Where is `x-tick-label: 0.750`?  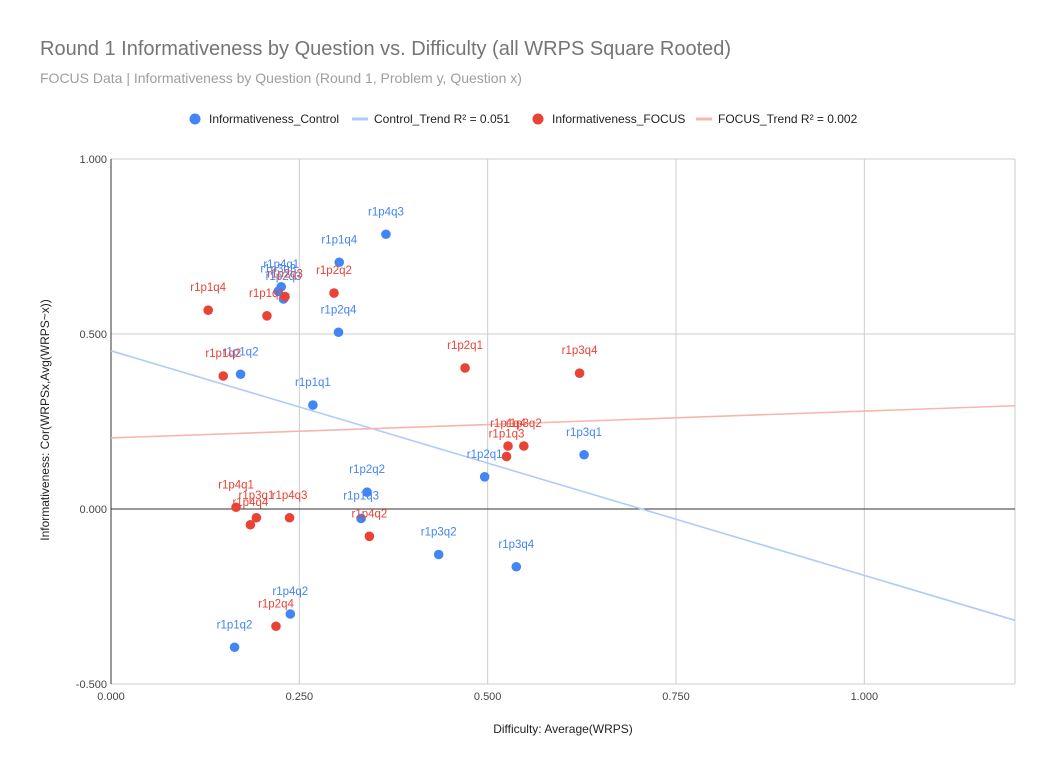
x-tick-label: 0.750 is located at coordinates (676, 697).